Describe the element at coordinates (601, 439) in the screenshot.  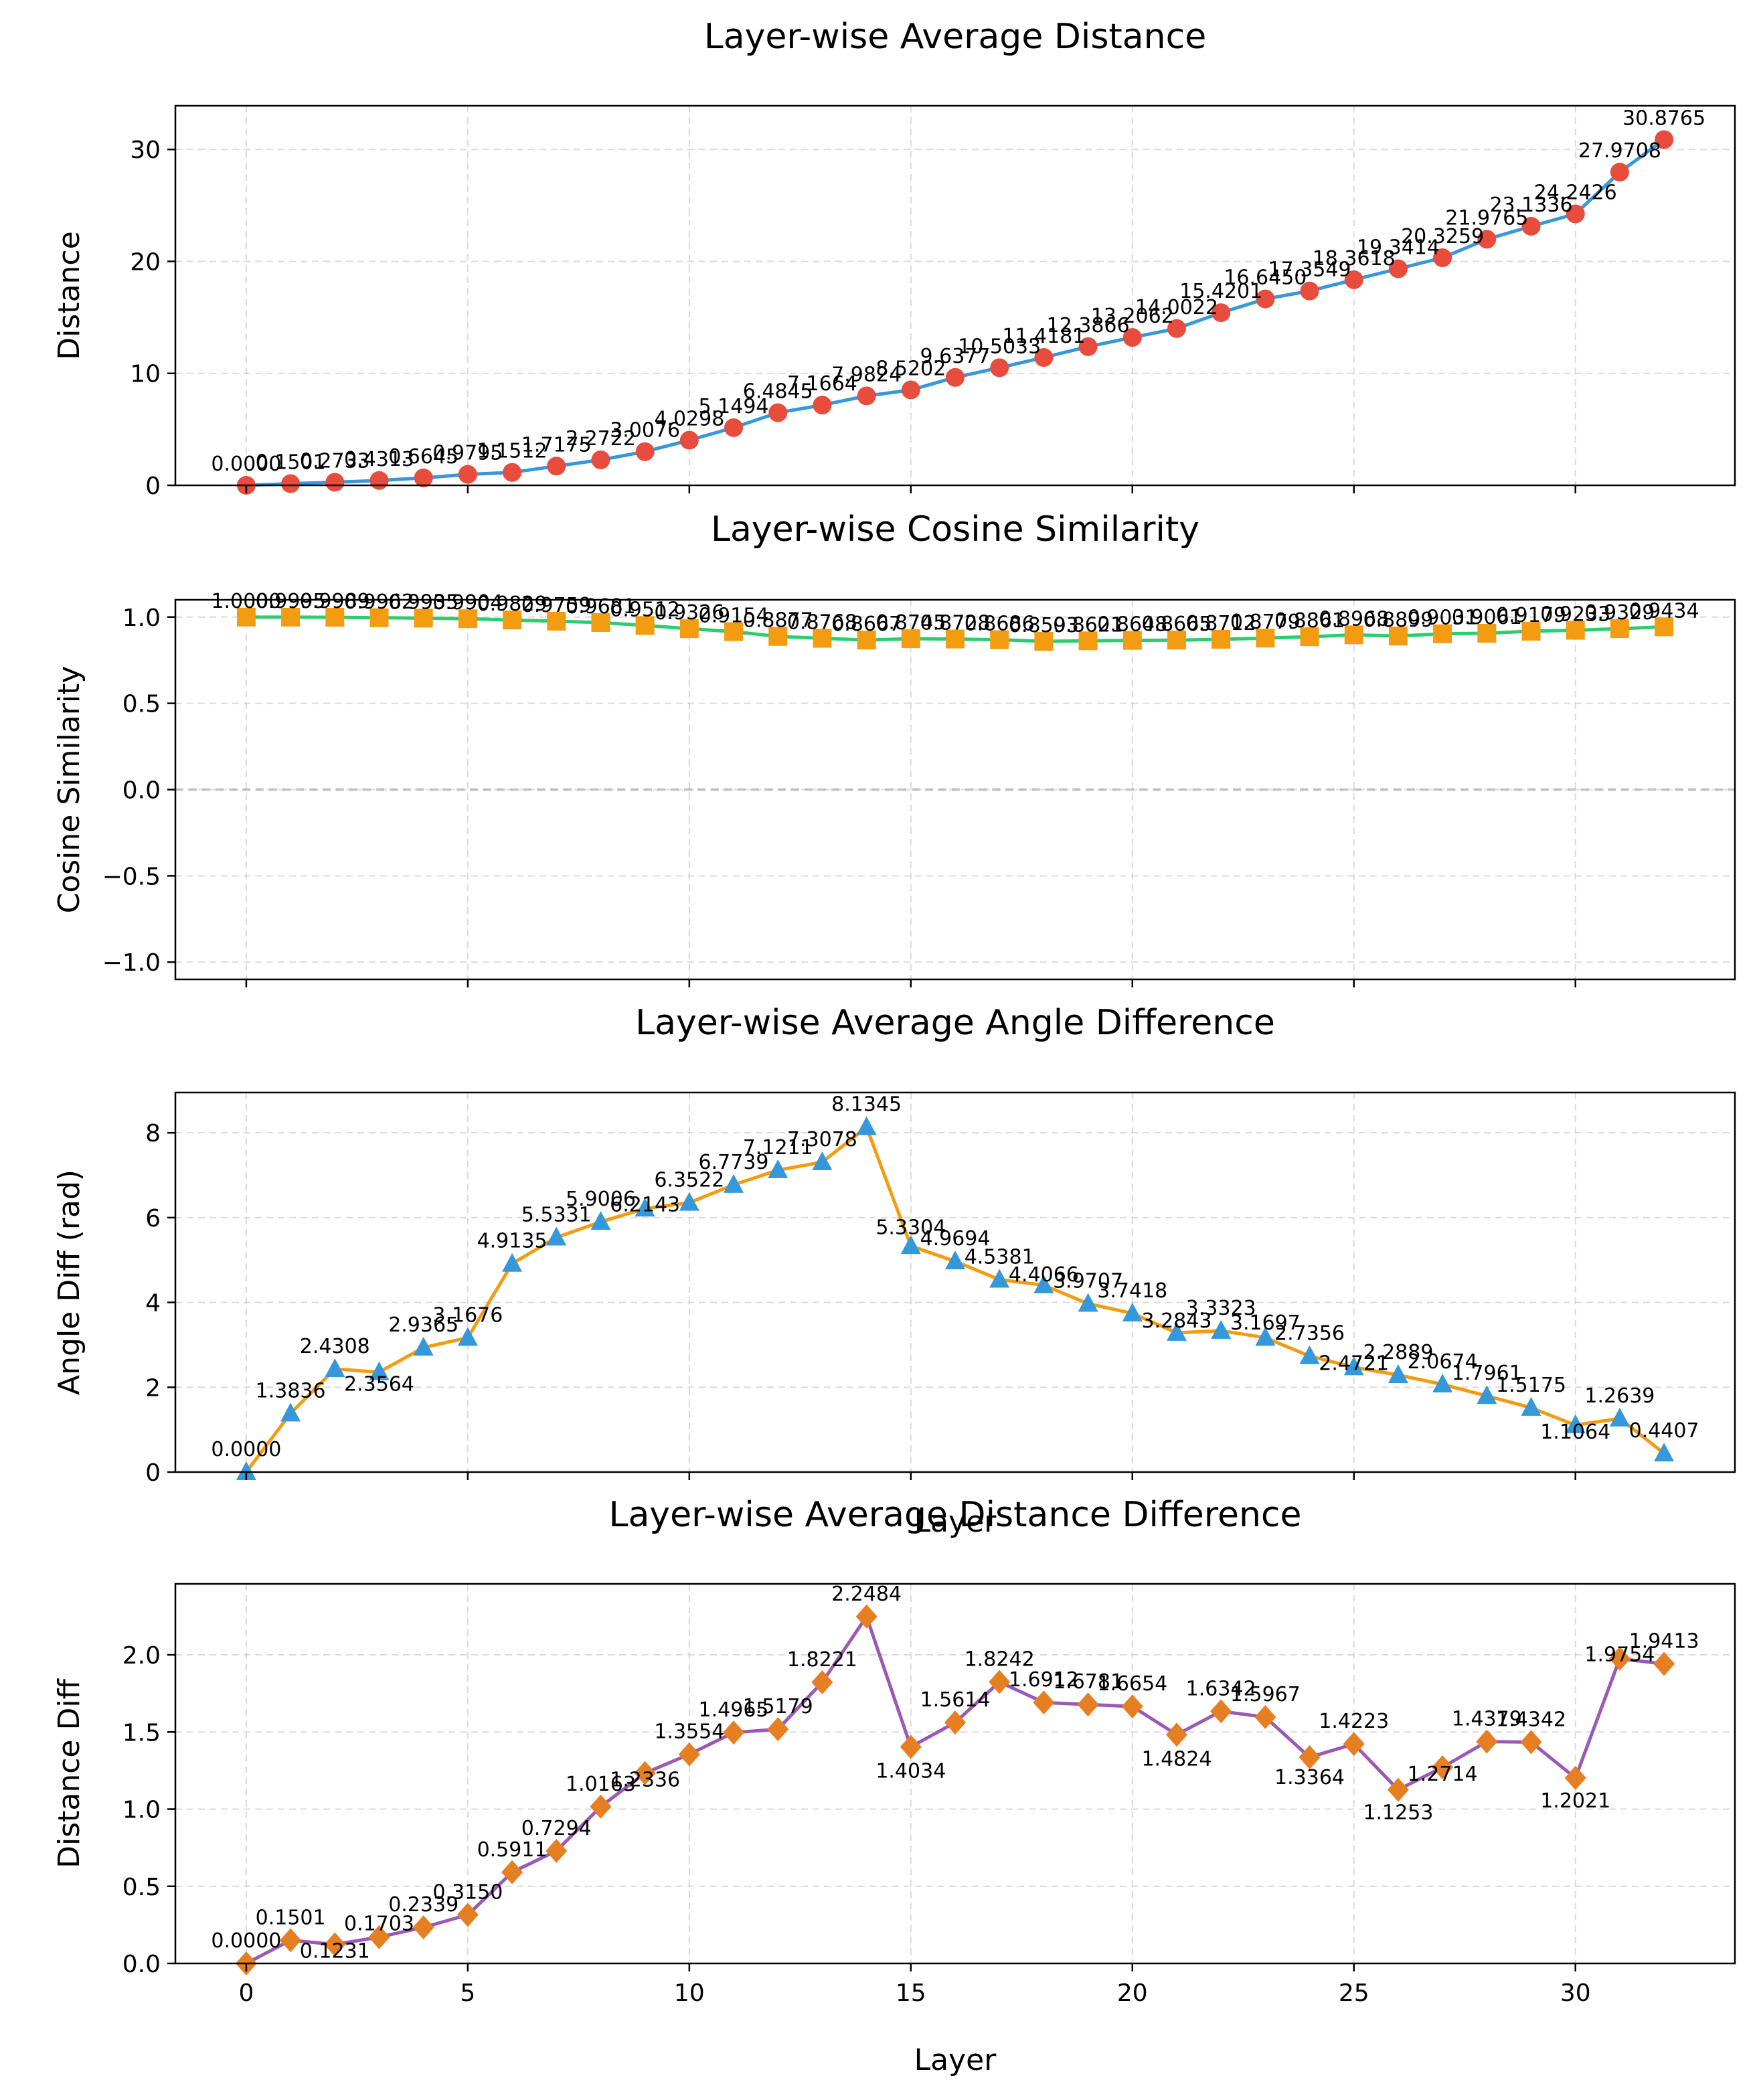
I see `data-label: 2.2722` at that location.